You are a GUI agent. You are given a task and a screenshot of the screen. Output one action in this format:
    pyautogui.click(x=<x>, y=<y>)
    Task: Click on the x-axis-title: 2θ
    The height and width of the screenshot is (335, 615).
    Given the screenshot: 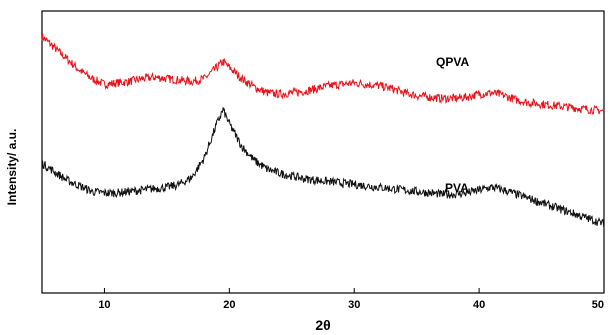 What is the action you would take?
    pyautogui.click(x=322, y=325)
    